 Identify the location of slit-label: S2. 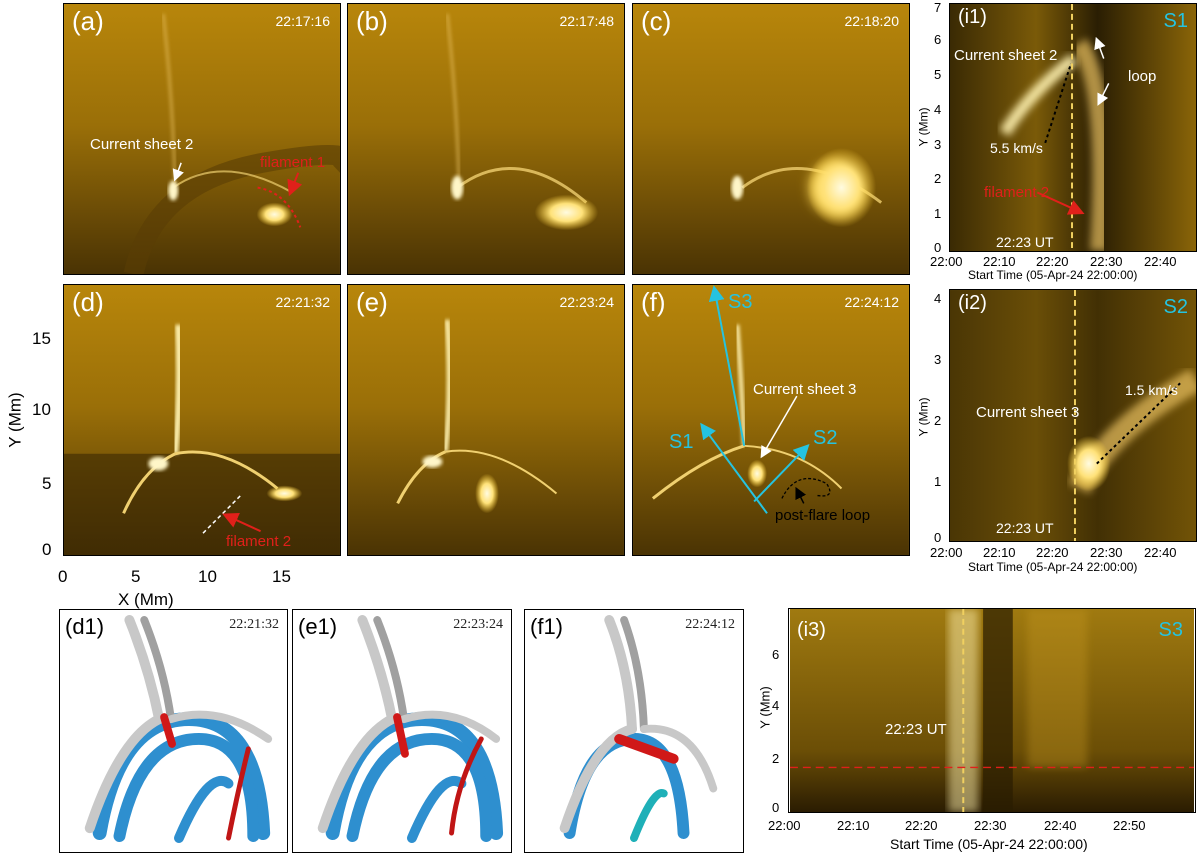
(1175, 307).